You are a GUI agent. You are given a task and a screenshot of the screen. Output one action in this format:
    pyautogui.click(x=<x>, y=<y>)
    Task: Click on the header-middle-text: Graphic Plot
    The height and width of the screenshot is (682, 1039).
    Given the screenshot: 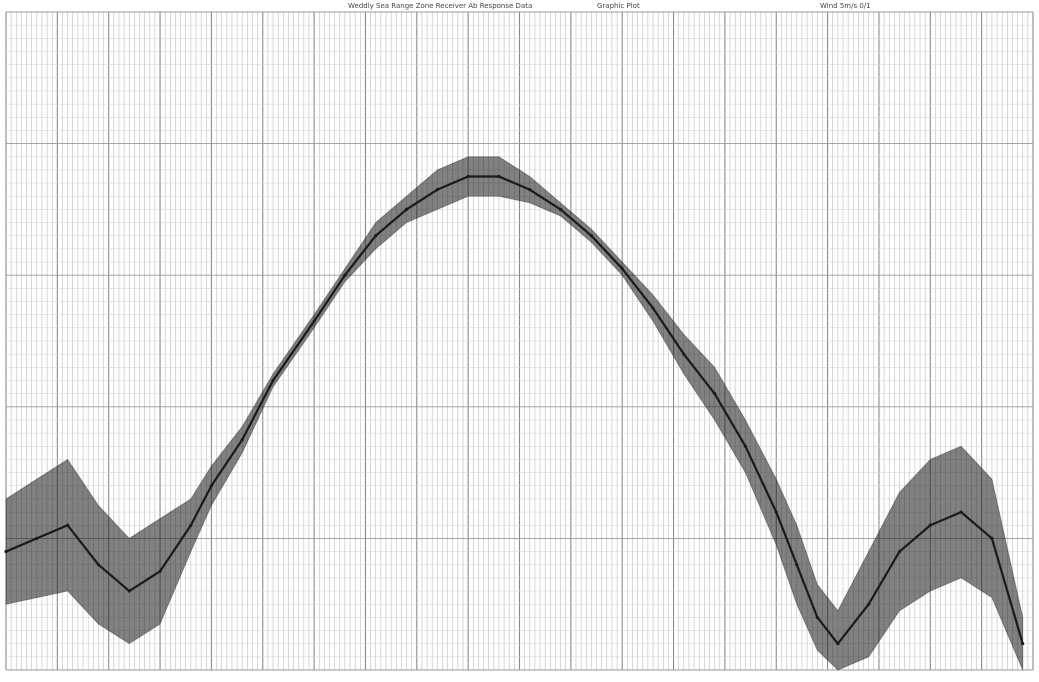 What is the action you would take?
    pyautogui.click(x=618, y=6)
    